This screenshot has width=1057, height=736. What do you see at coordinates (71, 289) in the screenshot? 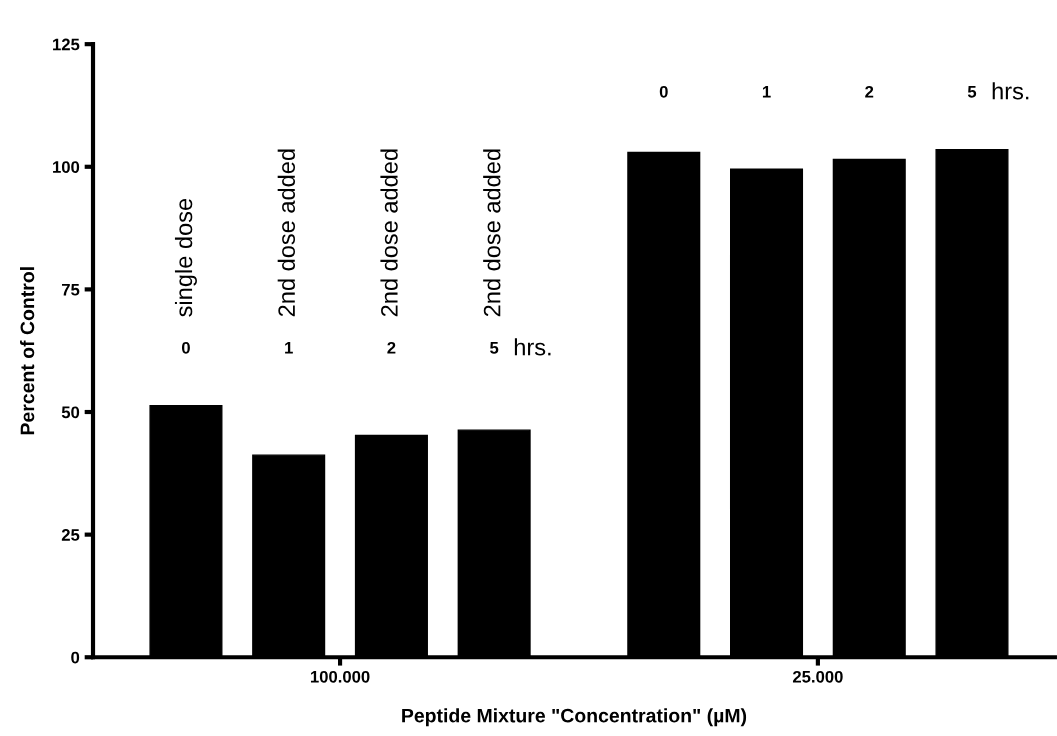
I see `y-tick-label: 75` at bounding box center [71, 289].